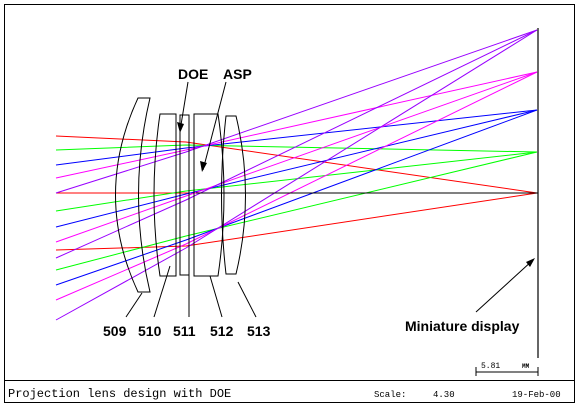  What do you see at coordinates (193, 74) in the screenshot?
I see `doe-label: DOE` at bounding box center [193, 74].